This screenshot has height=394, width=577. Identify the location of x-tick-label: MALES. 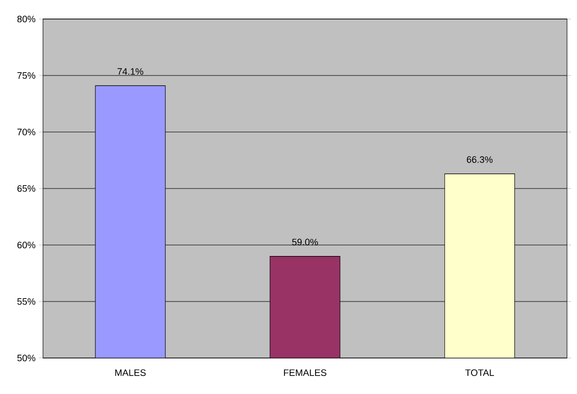
(130, 372).